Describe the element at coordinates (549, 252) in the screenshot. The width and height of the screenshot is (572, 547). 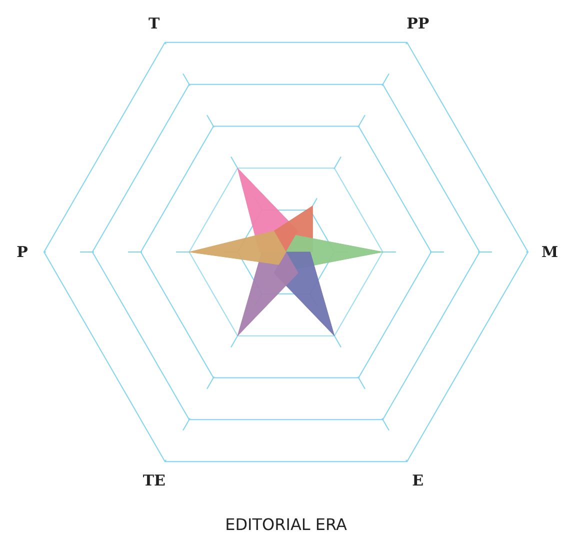
I see `spoke-label: M` at that location.